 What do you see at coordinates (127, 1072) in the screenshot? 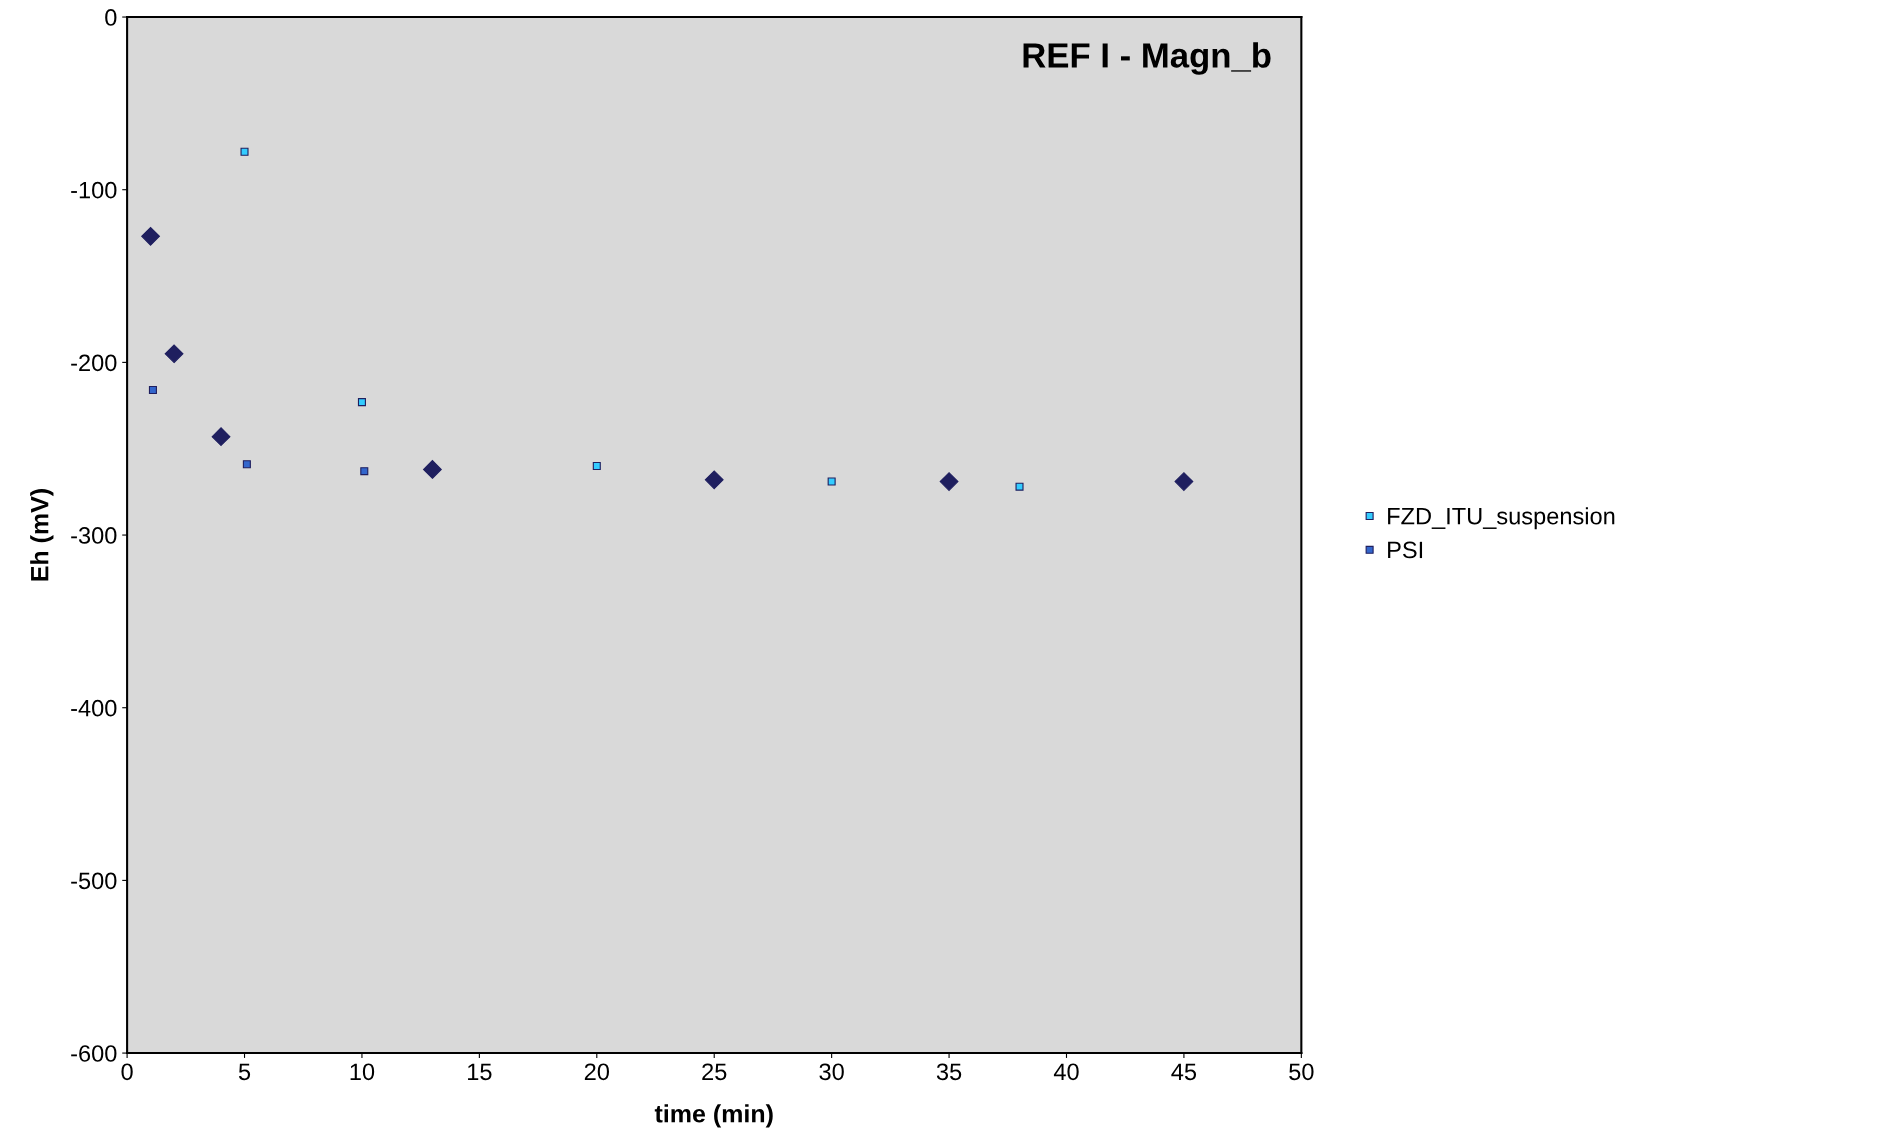
I see `x-tick-label: 0` at bounding box center [127, 1072].